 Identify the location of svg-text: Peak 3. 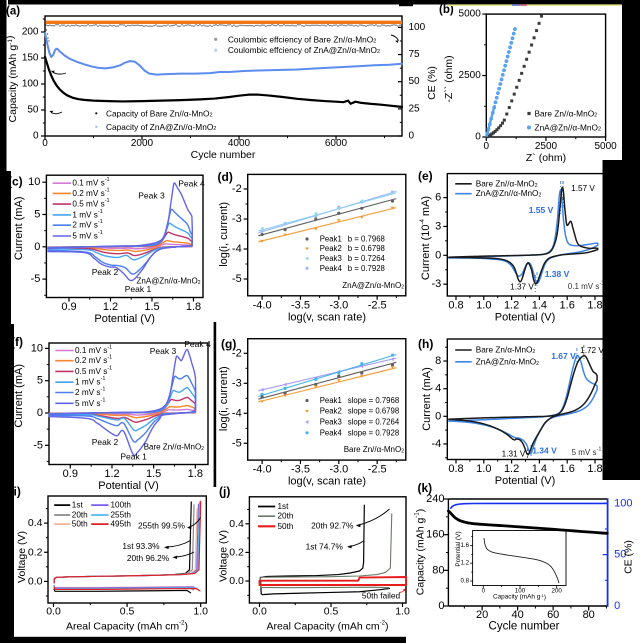
(163, 351).